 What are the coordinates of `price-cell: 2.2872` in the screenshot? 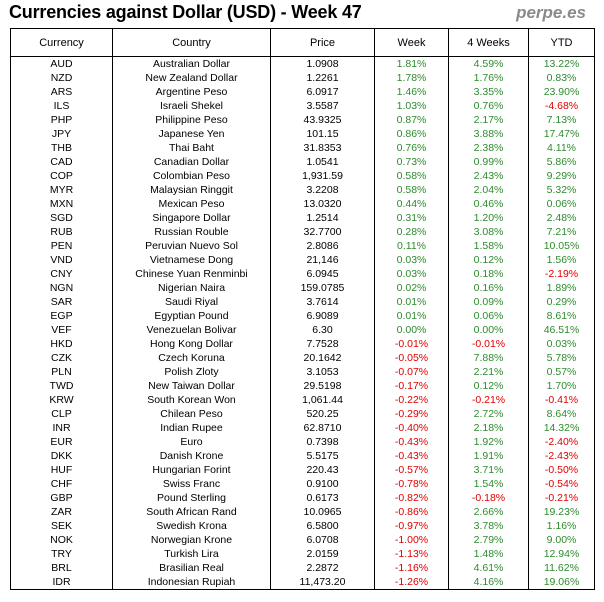 It's located at (322, 568).